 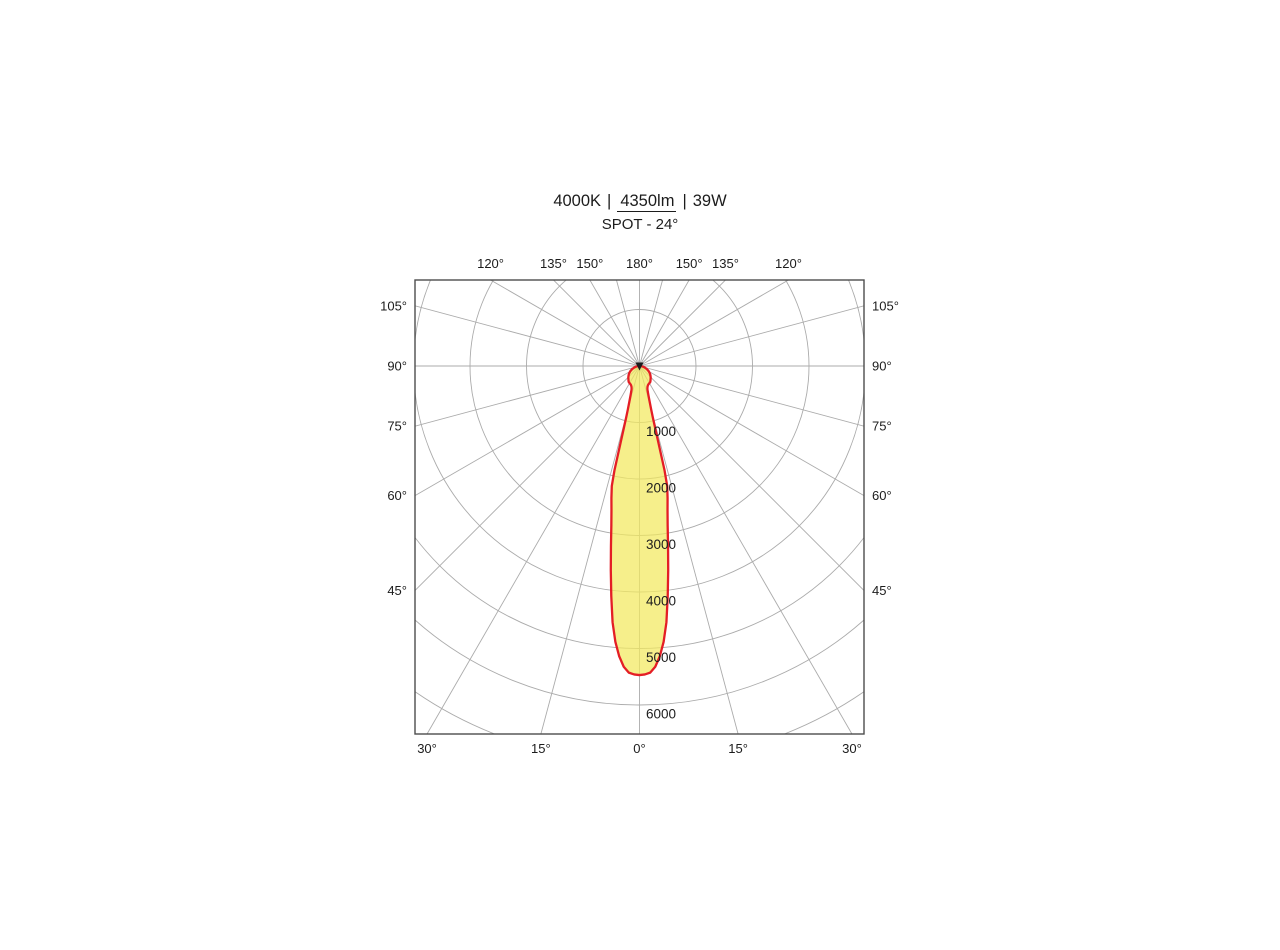 What do you see at coordinates (639, 366) in the screenshot?
I see `source-marker` at bounding box center [639, 366].